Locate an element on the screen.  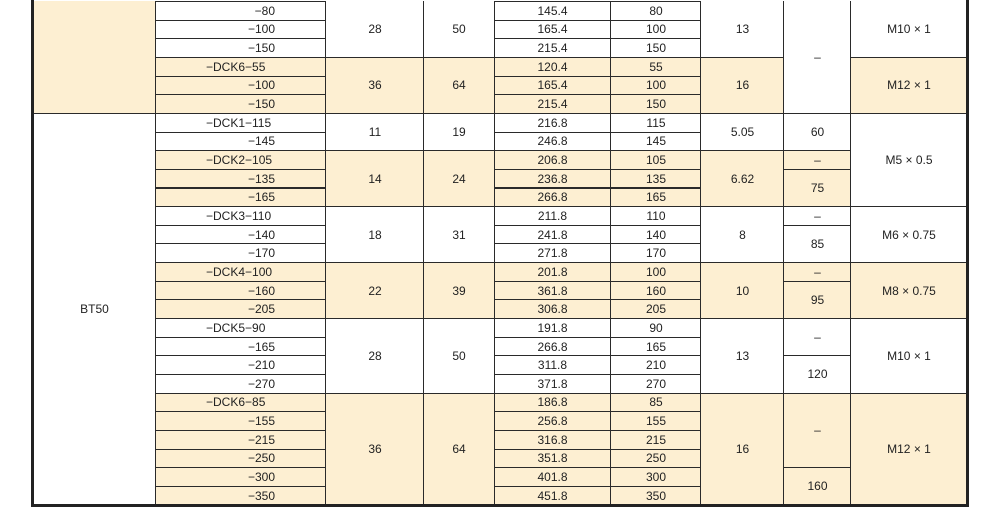
length-cell: 140 is located at coordinates (656, 234).